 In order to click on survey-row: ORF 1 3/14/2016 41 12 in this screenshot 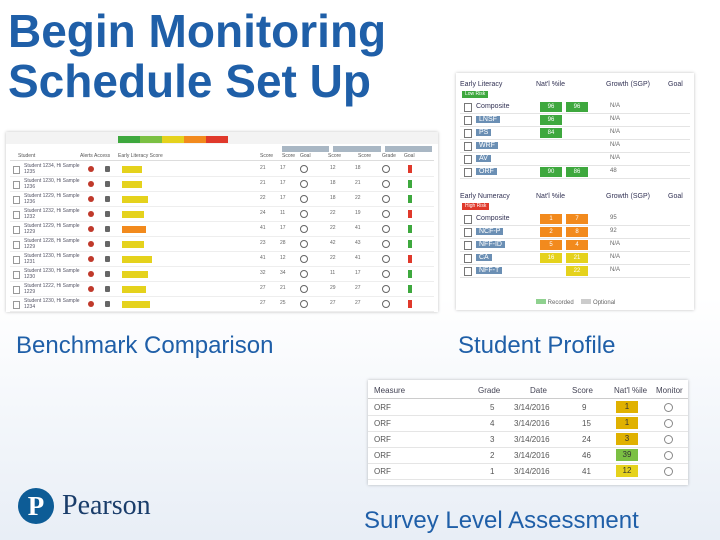, I will do `click(528, 471)`.